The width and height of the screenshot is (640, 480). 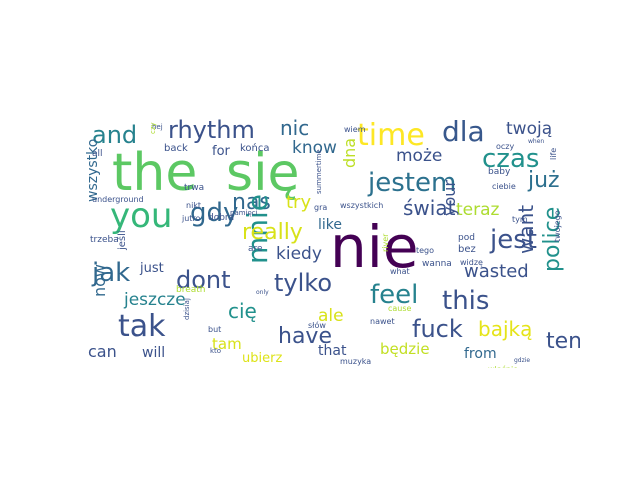 What do you see at coordinates (385, 242) in the screenshot?
I see `word-river: river` at bounding box center [385, 242].